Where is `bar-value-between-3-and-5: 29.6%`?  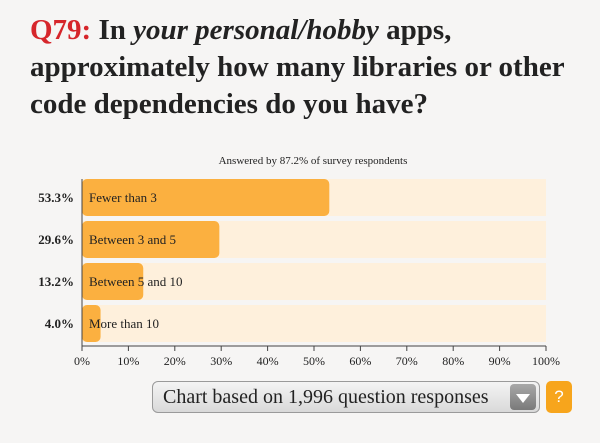
bar-value-between-3-and-5: 29.6% is located at coordinates (56, 239).